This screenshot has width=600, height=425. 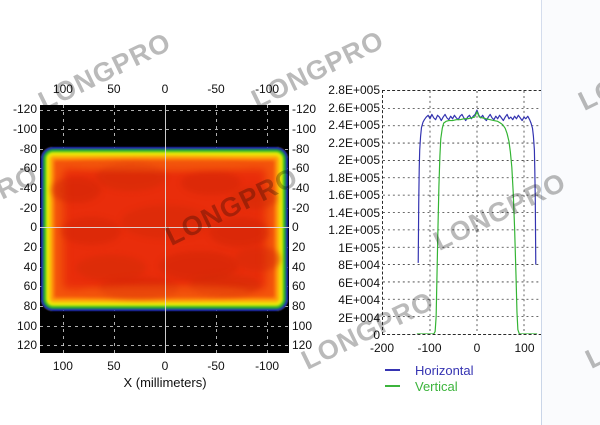 What do you see at coordinates (359, 300) in the screenshot?
I see `axis-tick-label: 4E+004` at bounding box center [359, 300].